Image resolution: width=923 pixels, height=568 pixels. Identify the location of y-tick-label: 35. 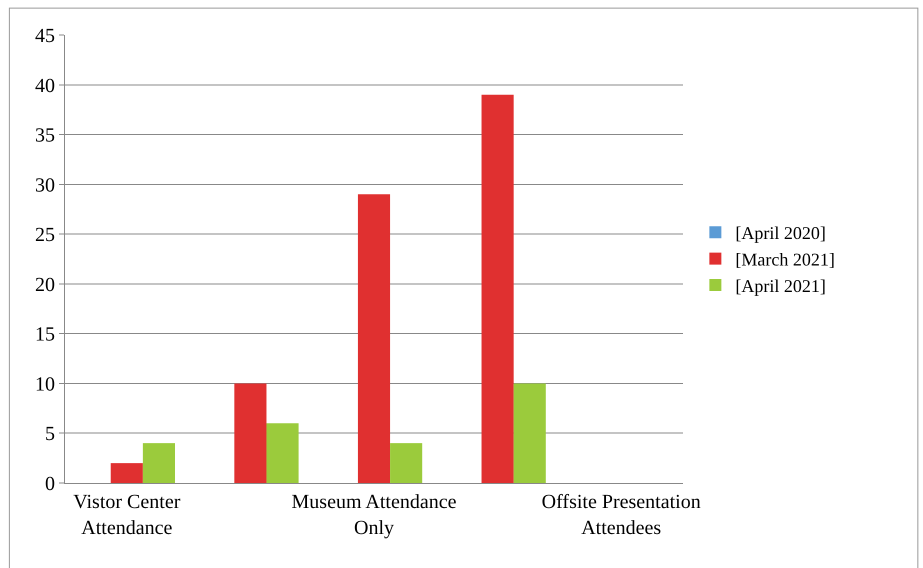
(45, 135).